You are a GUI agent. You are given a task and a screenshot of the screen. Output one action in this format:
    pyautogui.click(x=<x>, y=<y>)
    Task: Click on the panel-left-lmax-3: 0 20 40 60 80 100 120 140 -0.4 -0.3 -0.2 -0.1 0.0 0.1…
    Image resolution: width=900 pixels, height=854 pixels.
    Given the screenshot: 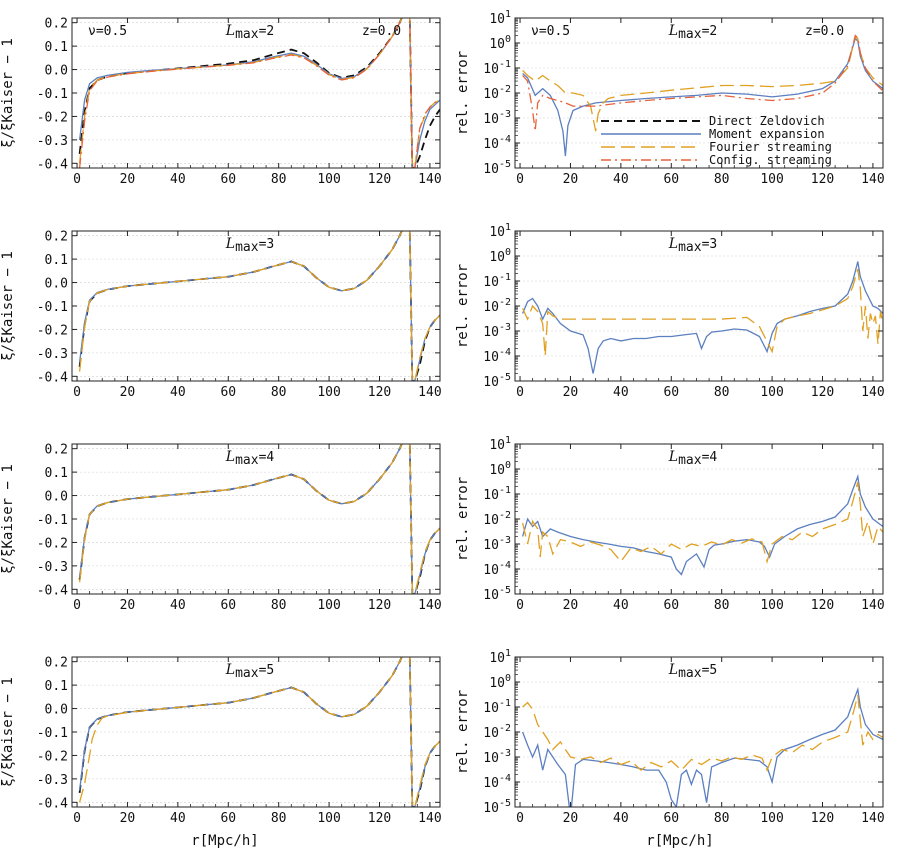 What is the action you would take?
    pyautogui.click(x=221, y=315)
    